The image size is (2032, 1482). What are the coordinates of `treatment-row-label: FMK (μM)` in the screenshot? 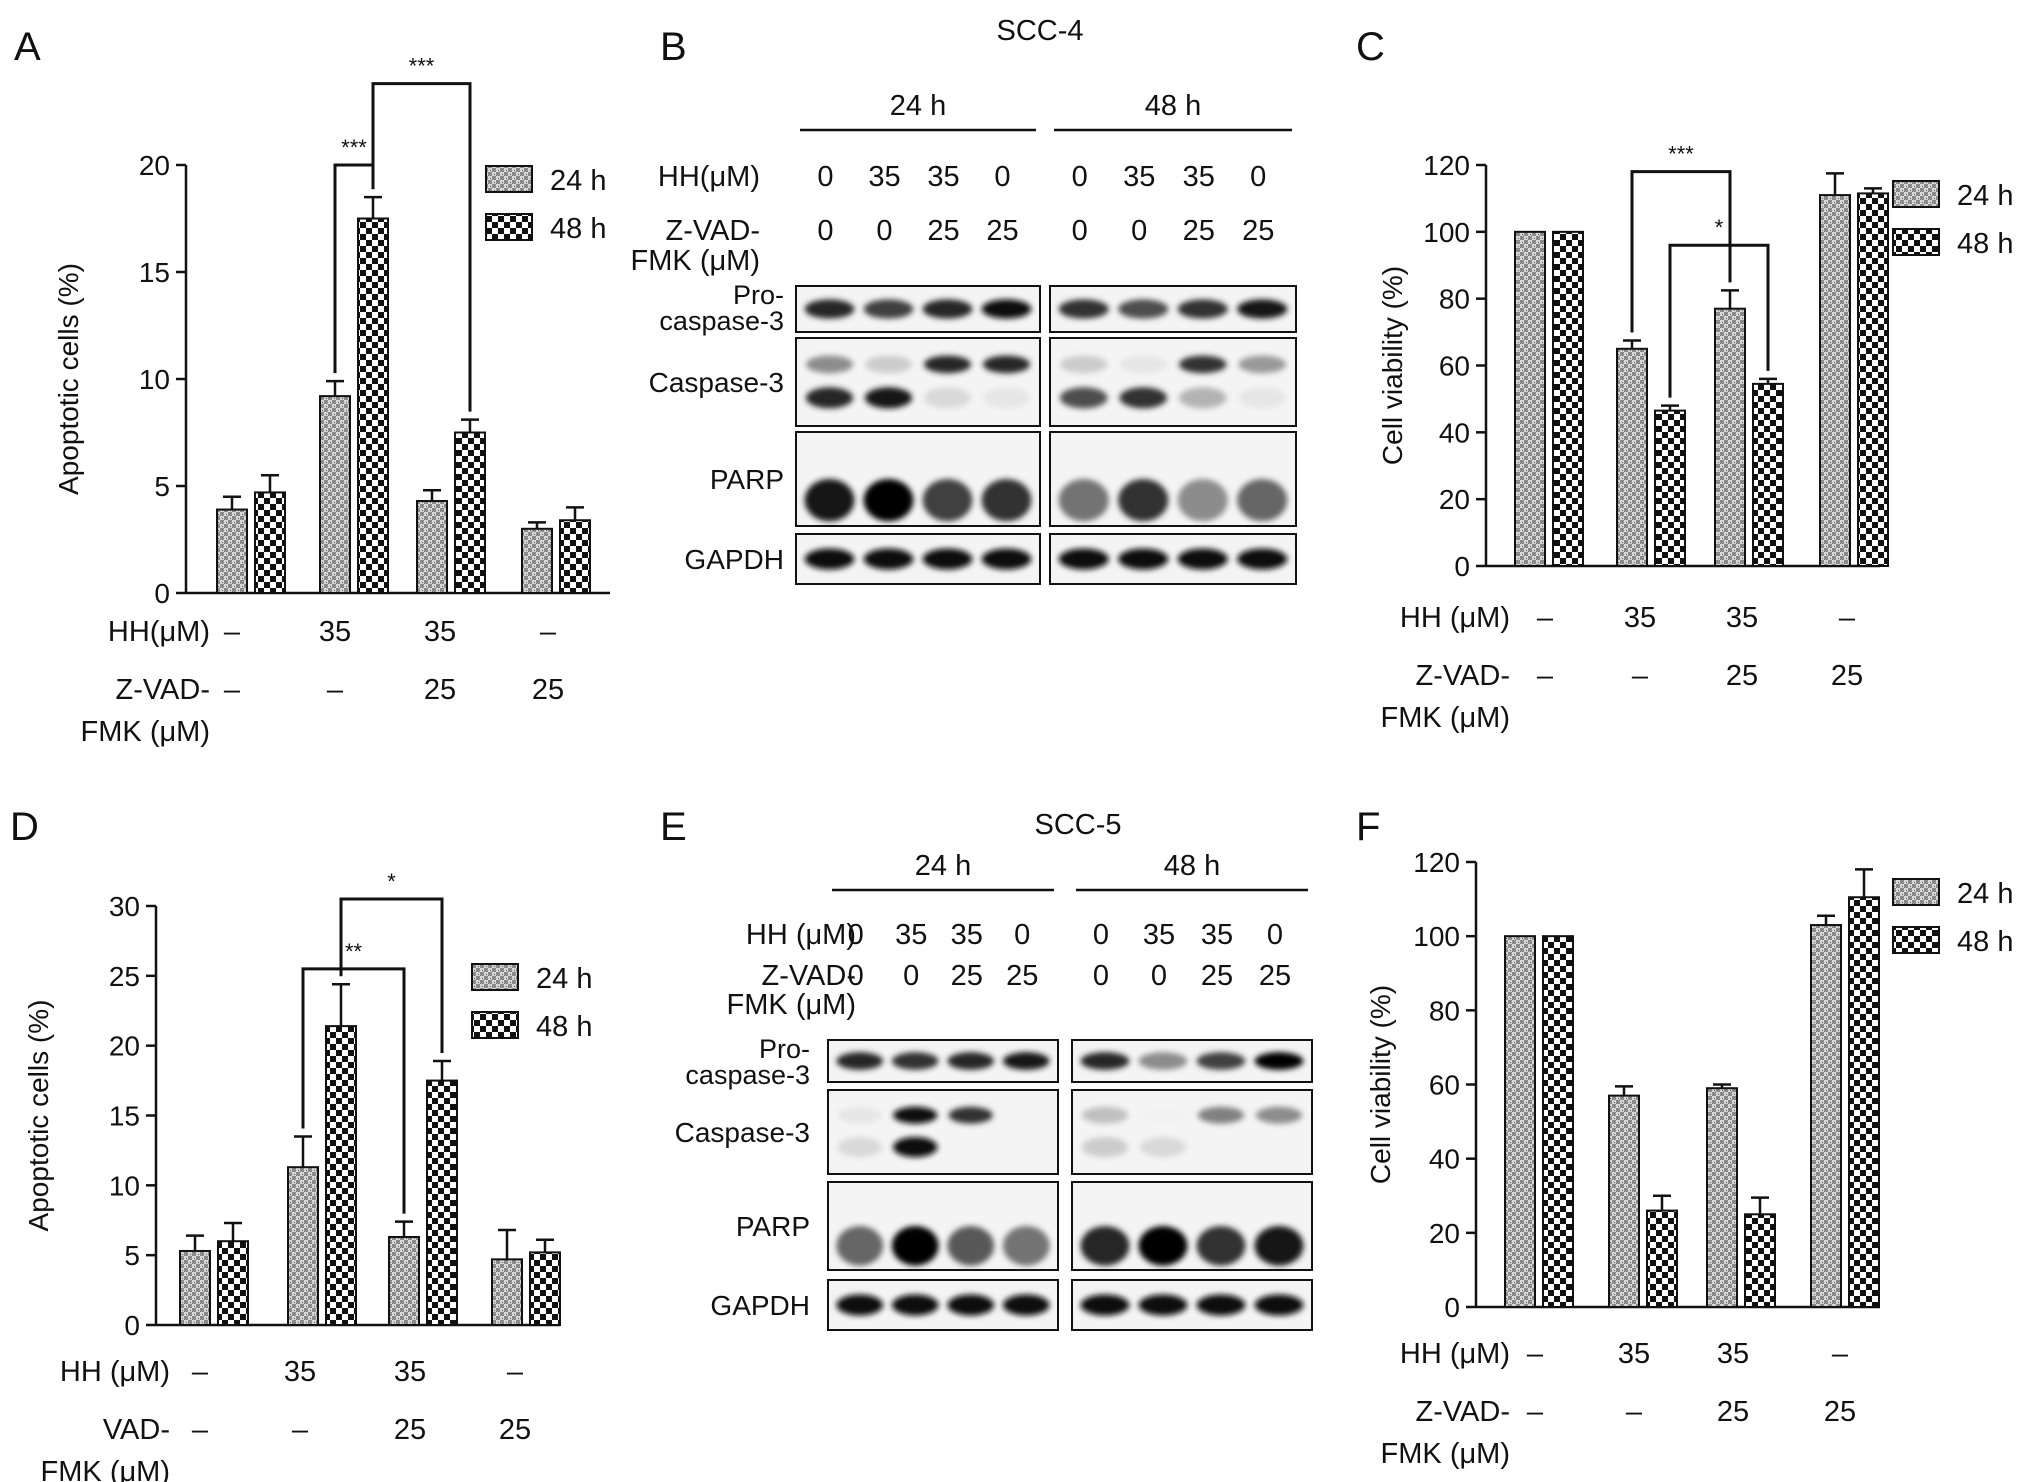 It's located at (145, 732).